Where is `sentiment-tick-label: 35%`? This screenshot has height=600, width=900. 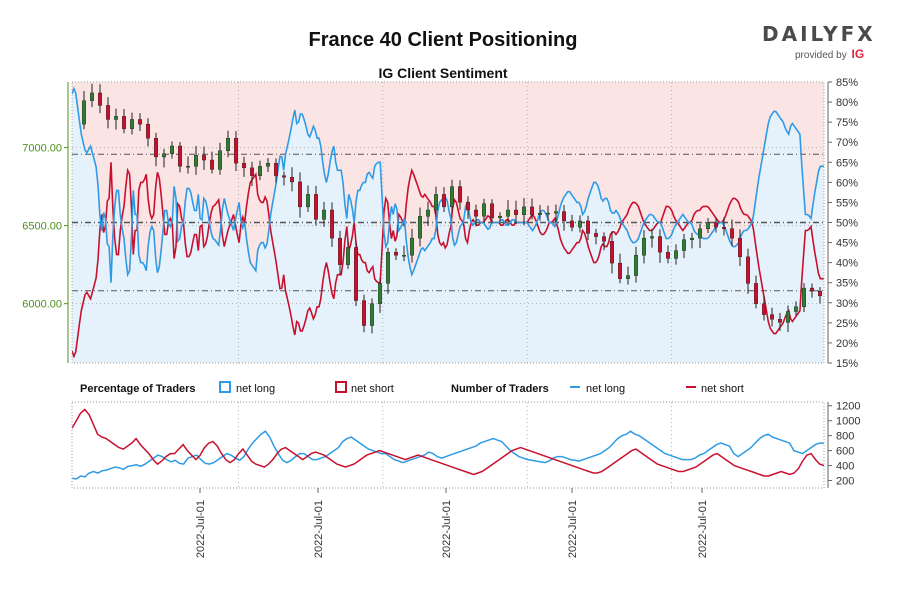
sentiment-tick-label: 35% is located at coordinates (847, 284).